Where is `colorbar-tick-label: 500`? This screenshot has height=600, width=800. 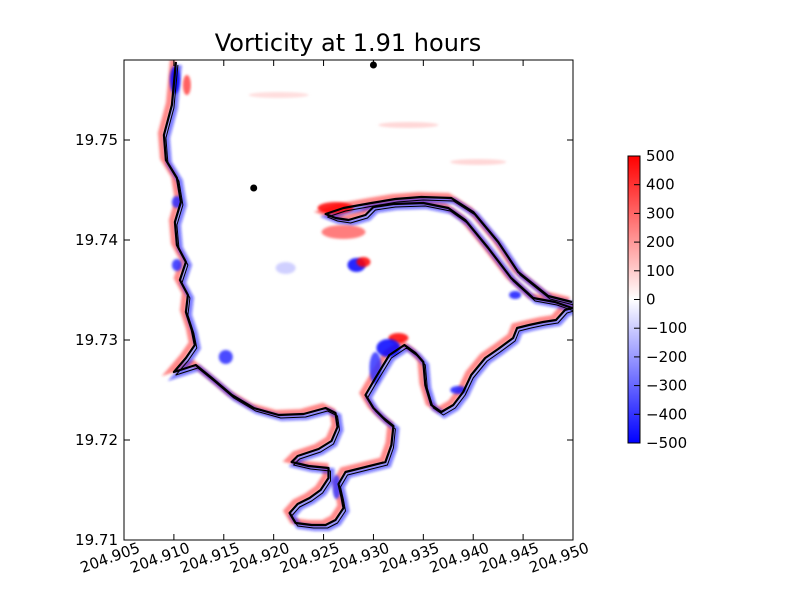
colorbar-tick-label: 500 is located at coordinates (660, 156).